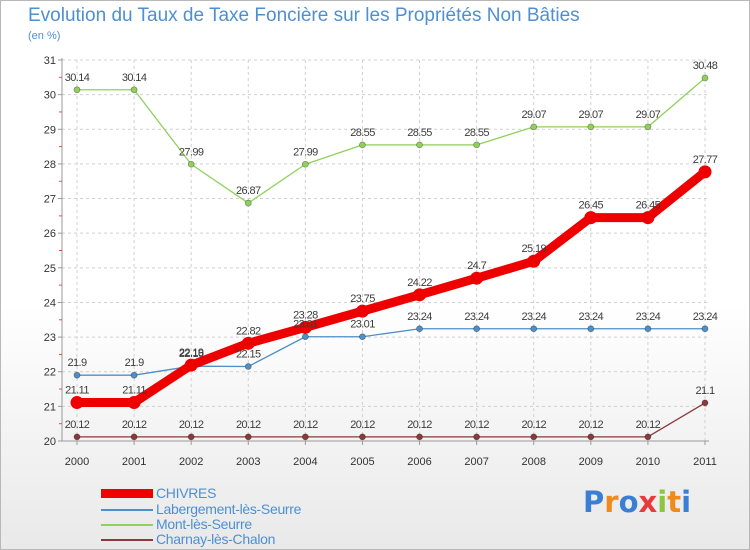  What do you see at coordinates (611, 502) in the screenshot?
I see `logo-letter: r` at bounding box center [611, 502].